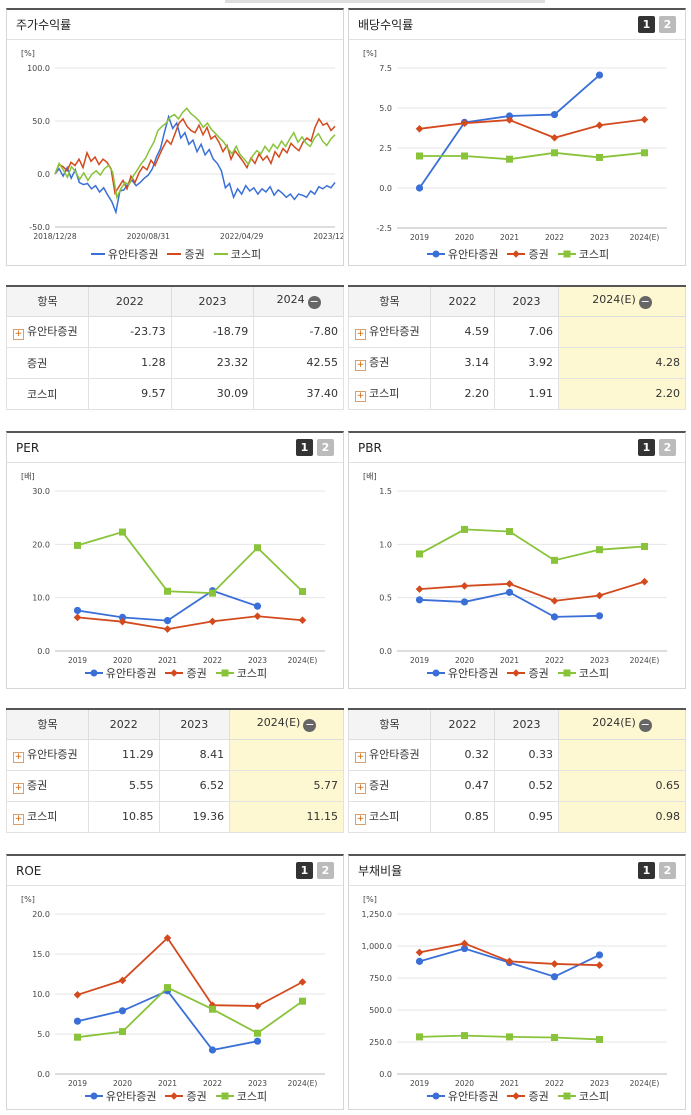  What do you see at coordinates (389, 302) in the screenshot?
I see `column-header-label: 항목` at bounding box center [389, 302].